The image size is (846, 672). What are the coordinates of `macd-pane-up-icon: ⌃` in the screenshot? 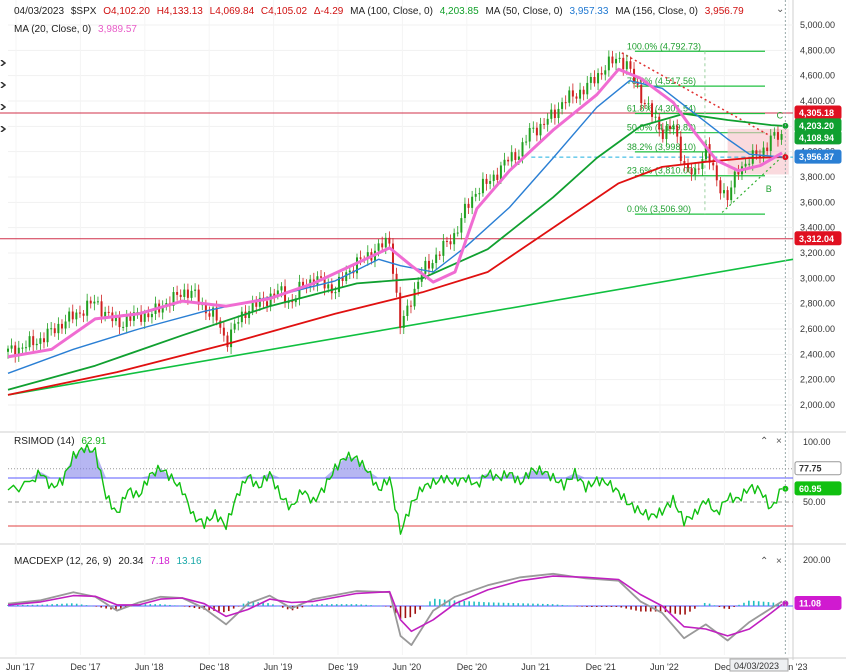 It's located at (764, 561).